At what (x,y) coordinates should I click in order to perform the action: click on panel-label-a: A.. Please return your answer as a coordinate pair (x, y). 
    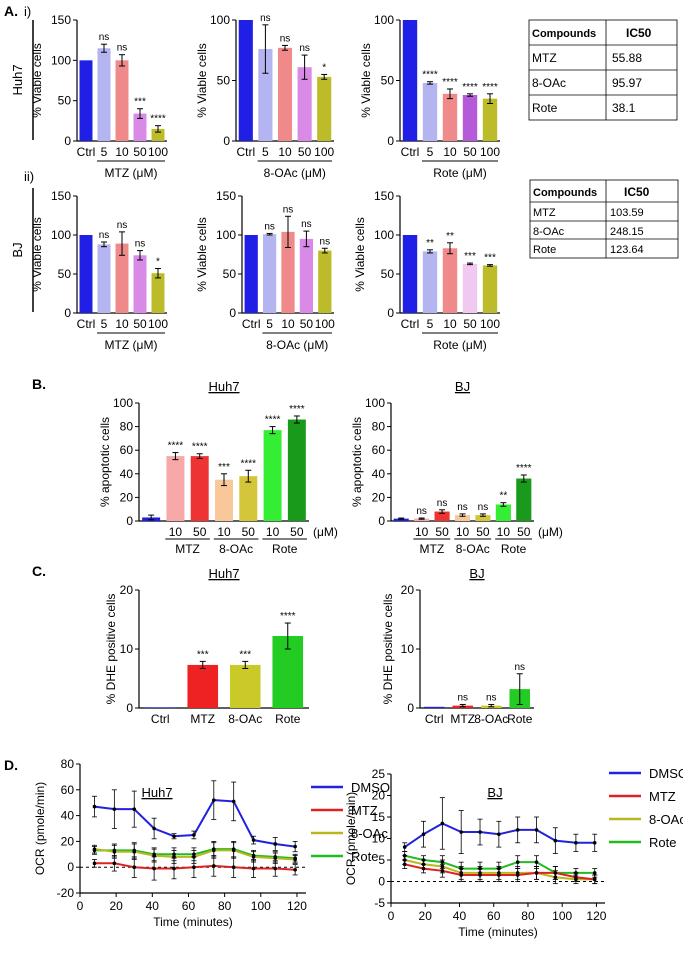
    Looking at the image, I should click on (11, 11).